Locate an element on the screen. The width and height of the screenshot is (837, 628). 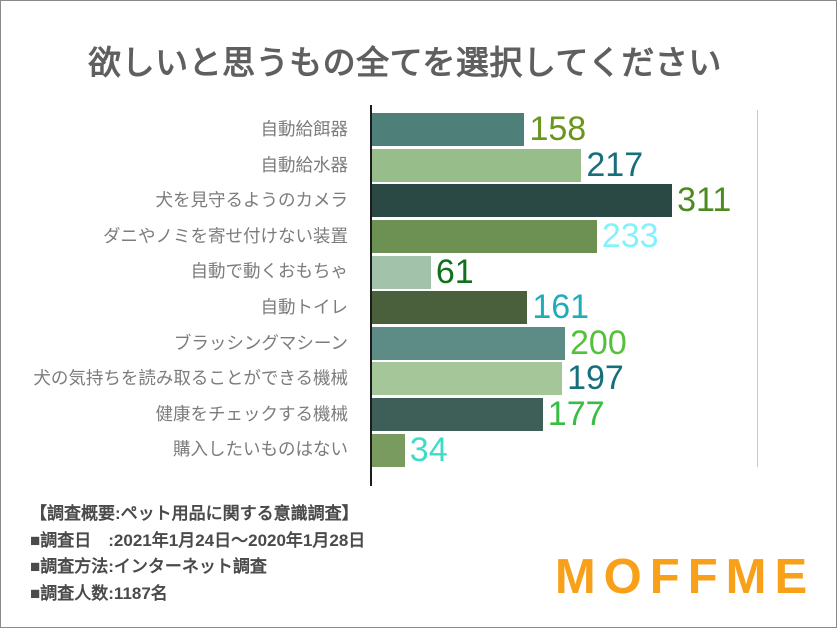
chart-row: ダニやノミを寄せ付けない装置 233 is located at coordinates (418, 237).